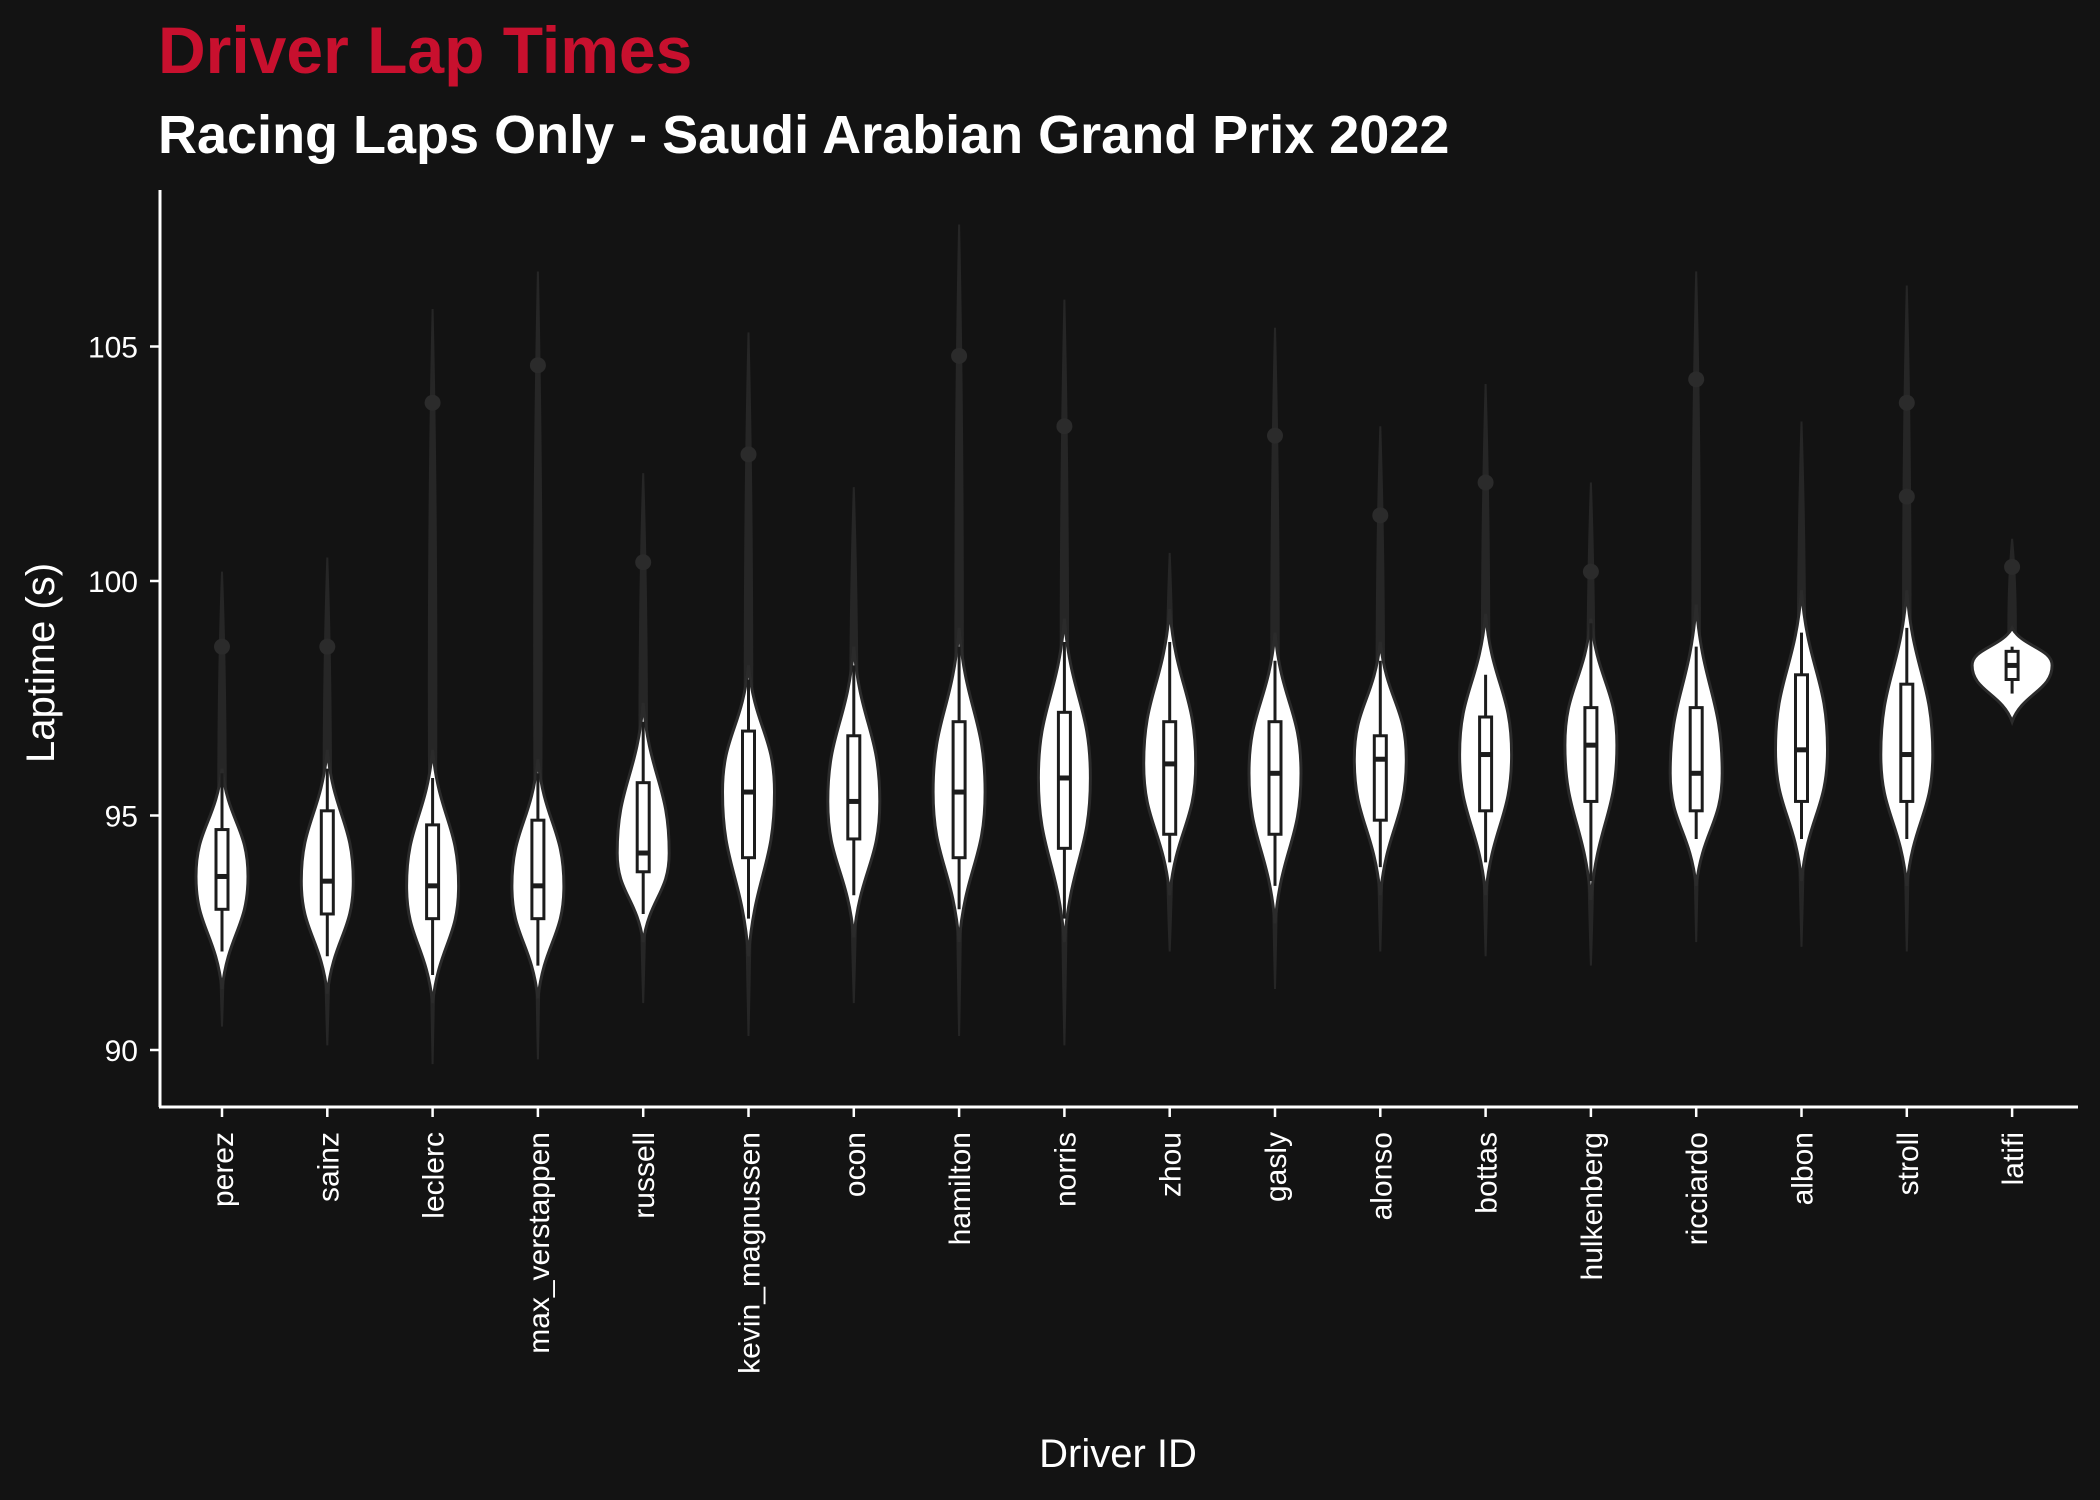 The width and height of the screenshot is (2100, 1500). What do you see at coordinates (434, 1175) in the screenshot?
I see `x-tick-label: leclerc` at bounding box center [434, 1175].